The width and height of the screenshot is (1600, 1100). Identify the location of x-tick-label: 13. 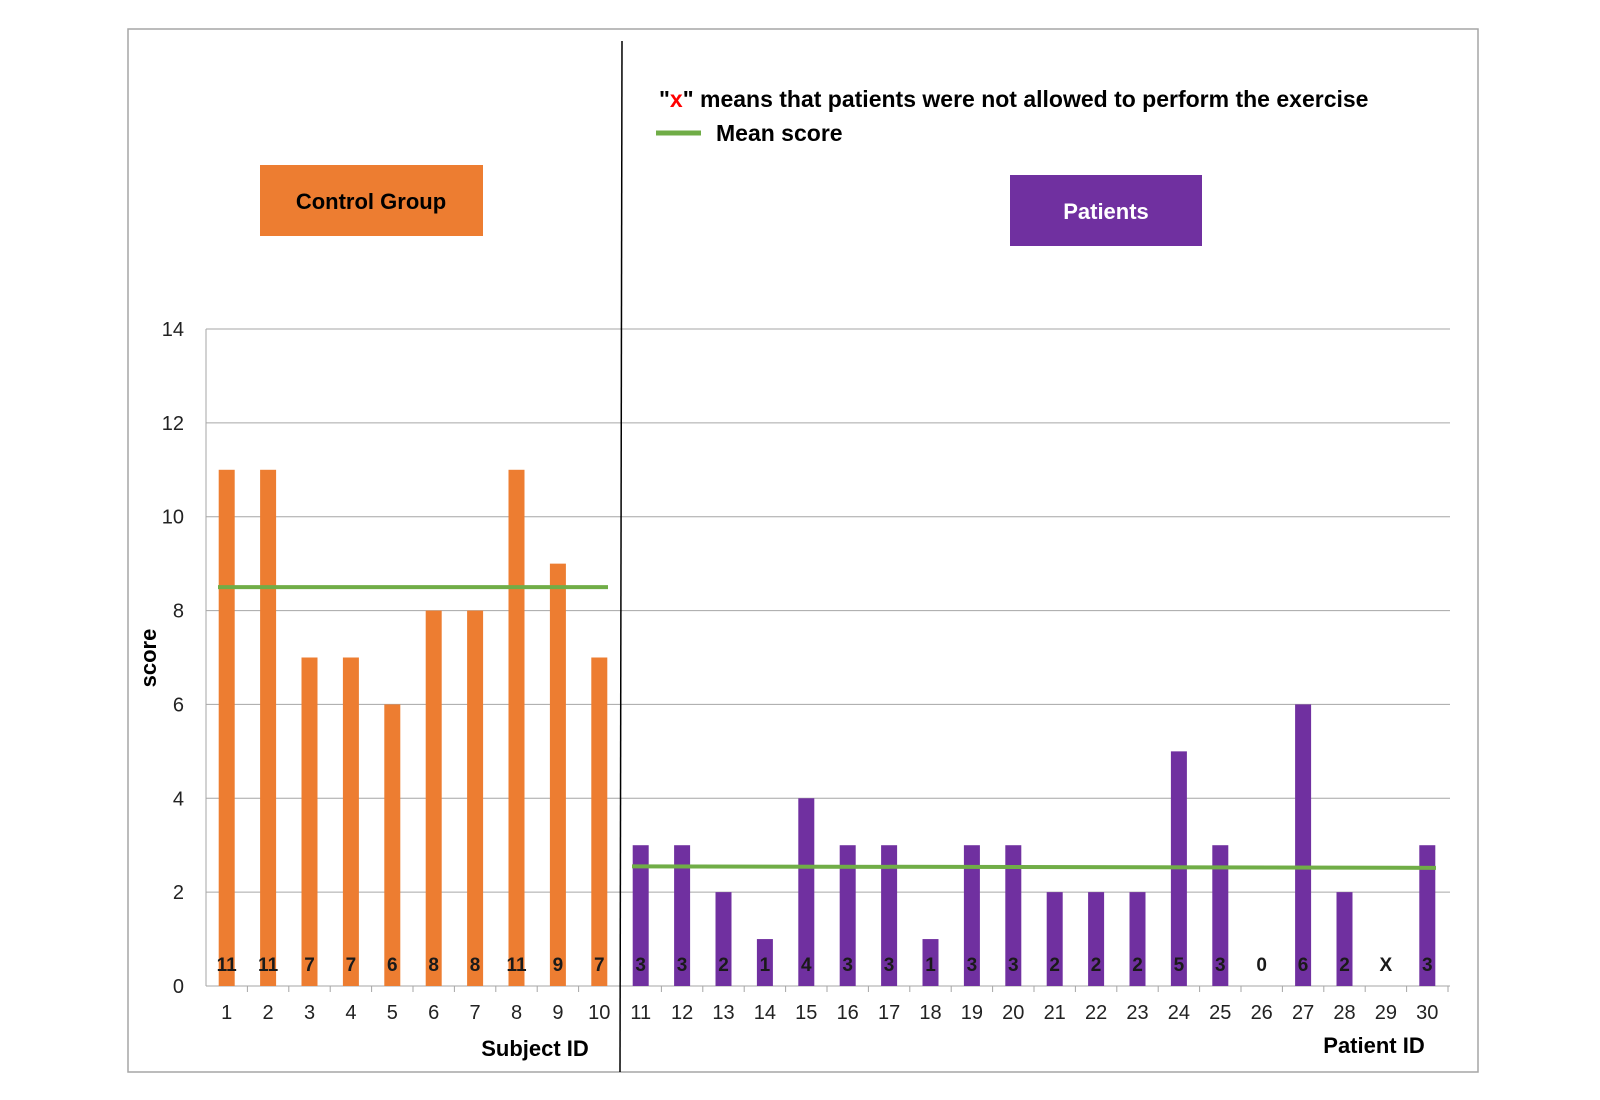
(723, 1013).